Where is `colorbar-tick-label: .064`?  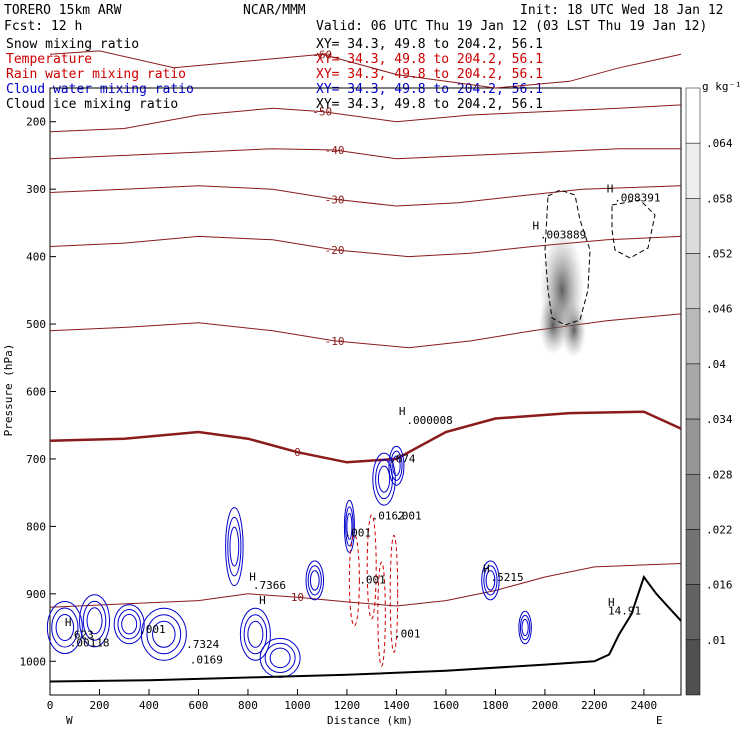
colorbar-tick-label: .064 is located at coordinates (719, 143).